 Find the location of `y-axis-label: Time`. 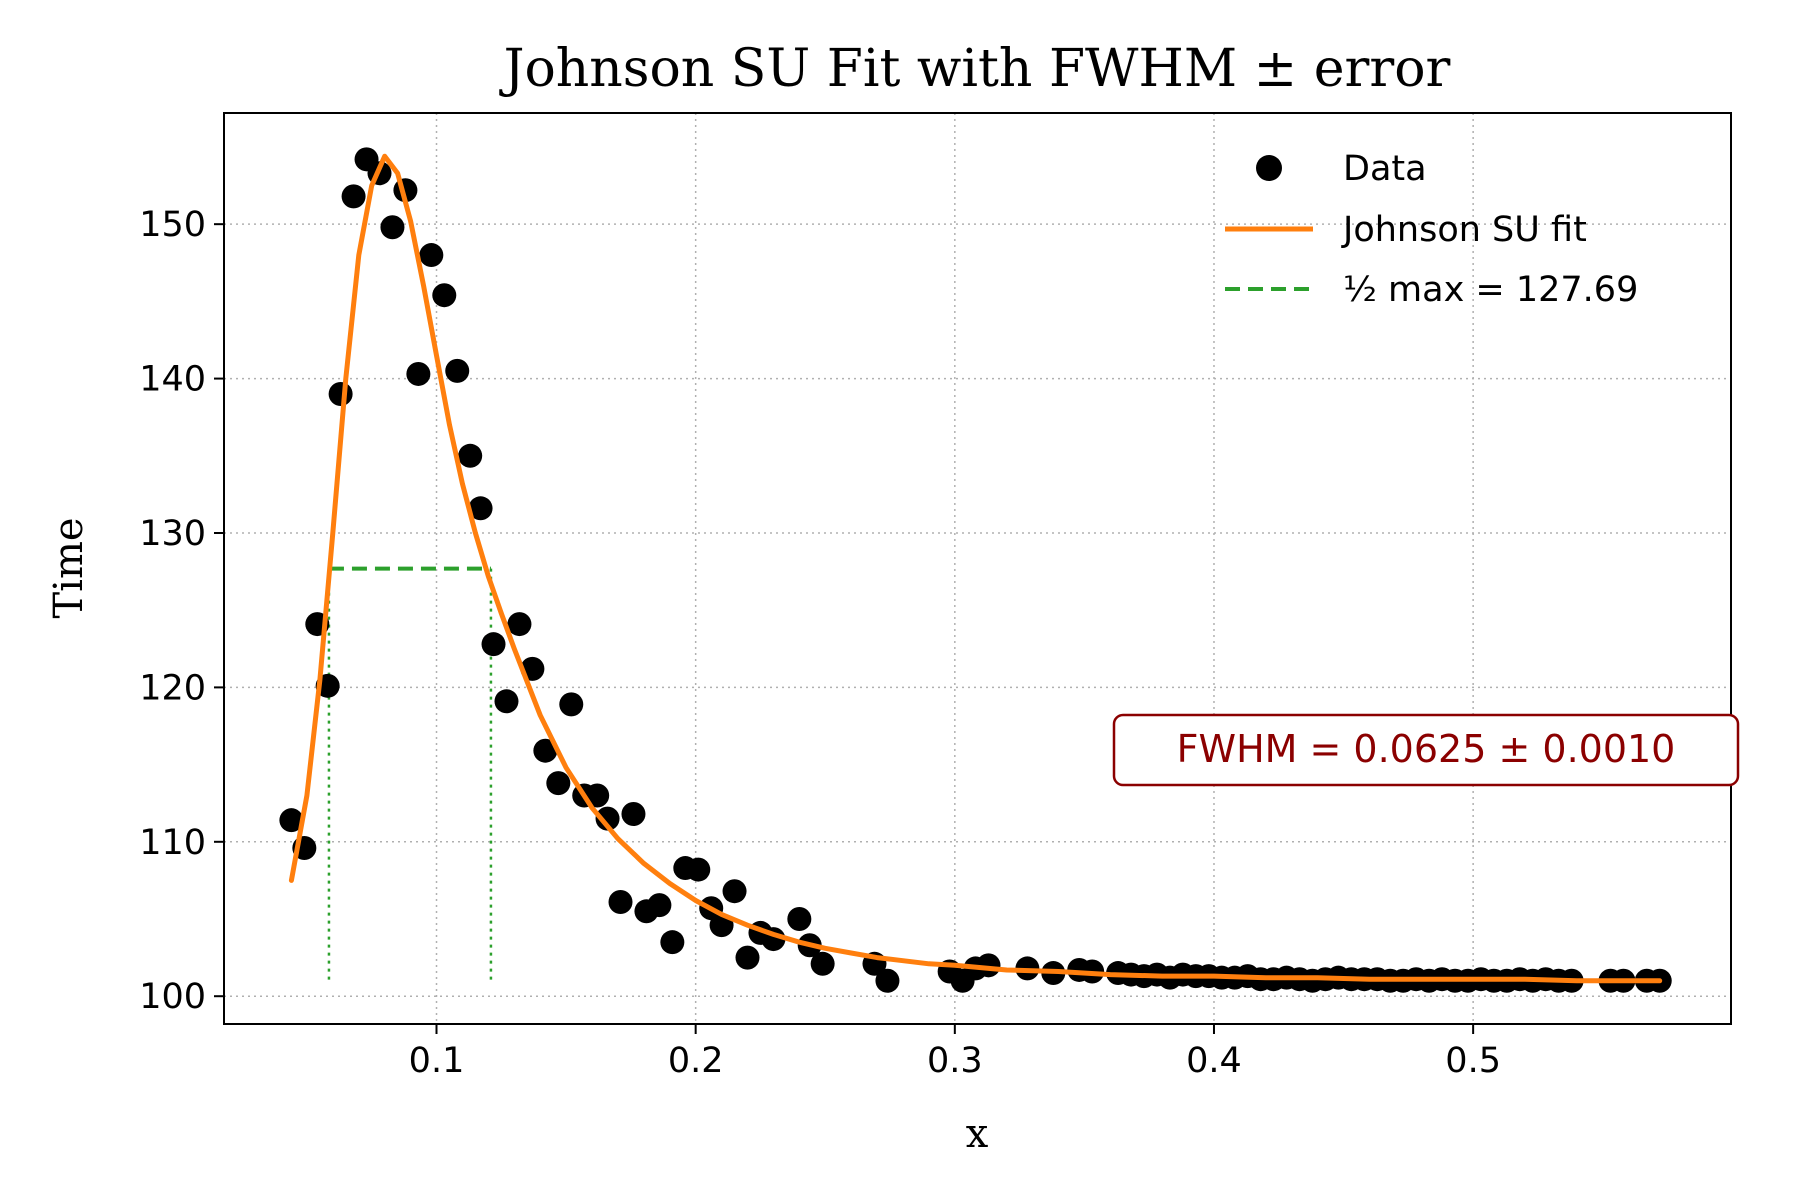

y-axis-label: Time is located at coordinates (69, 567).